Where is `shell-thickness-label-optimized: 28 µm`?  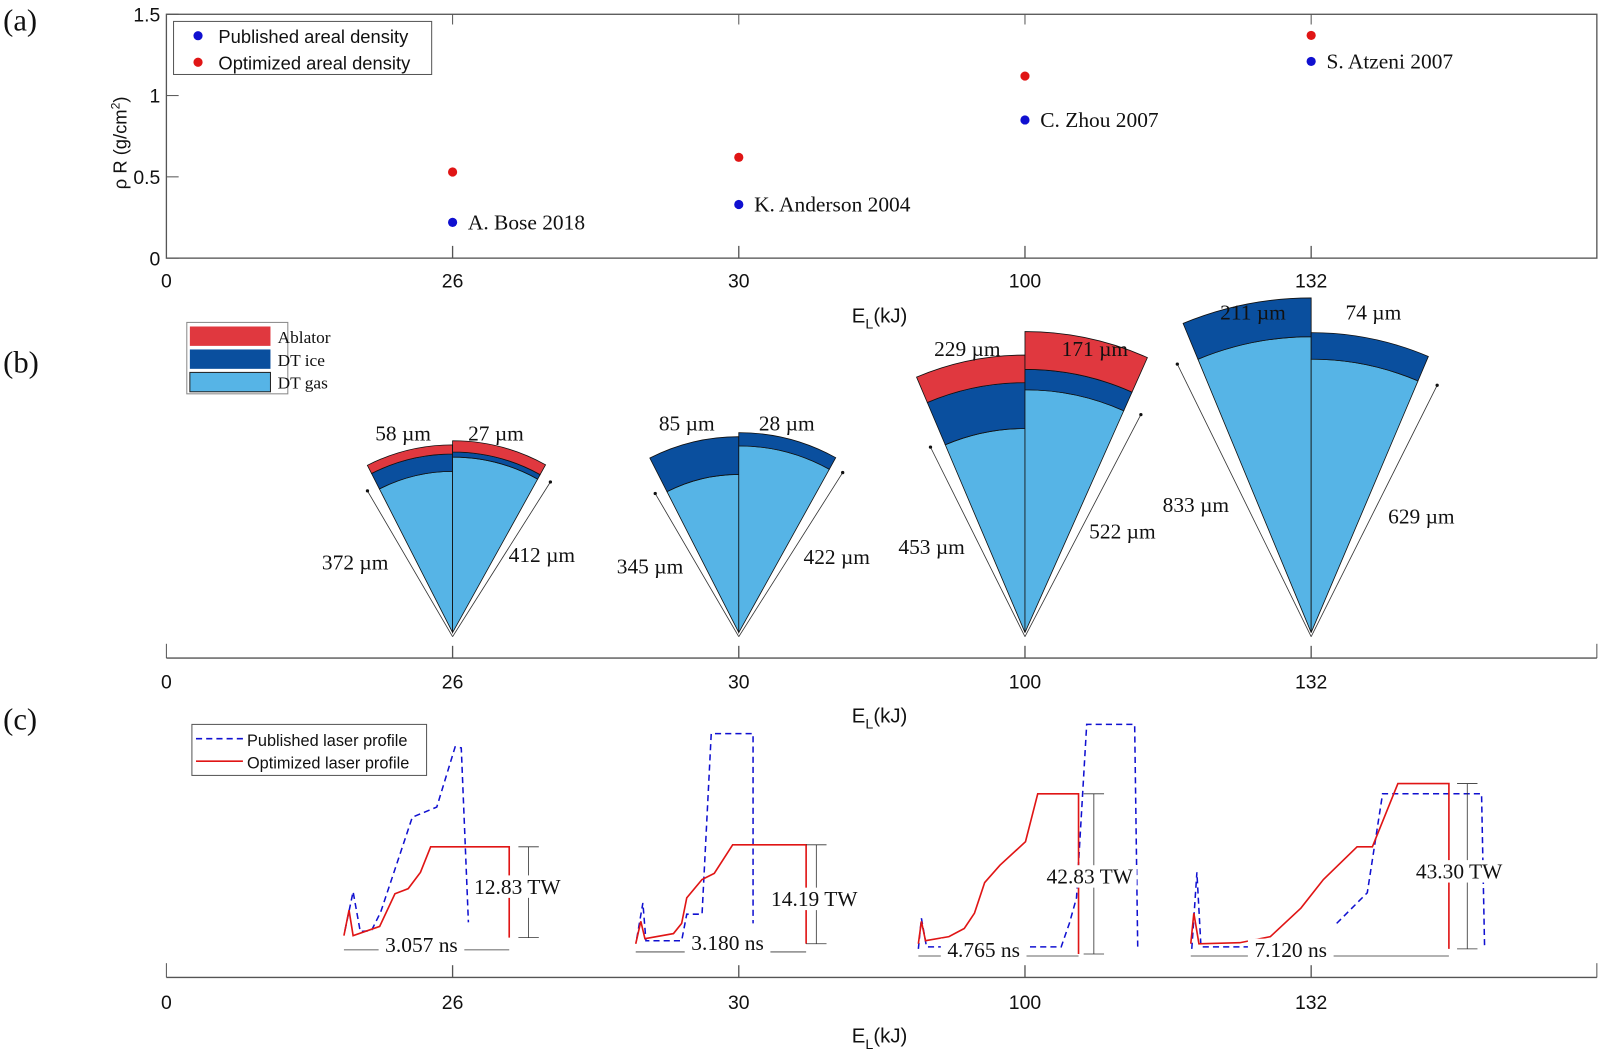 shell-thickness-label-optimized: 28 µm is located at coordinates (787, 424).